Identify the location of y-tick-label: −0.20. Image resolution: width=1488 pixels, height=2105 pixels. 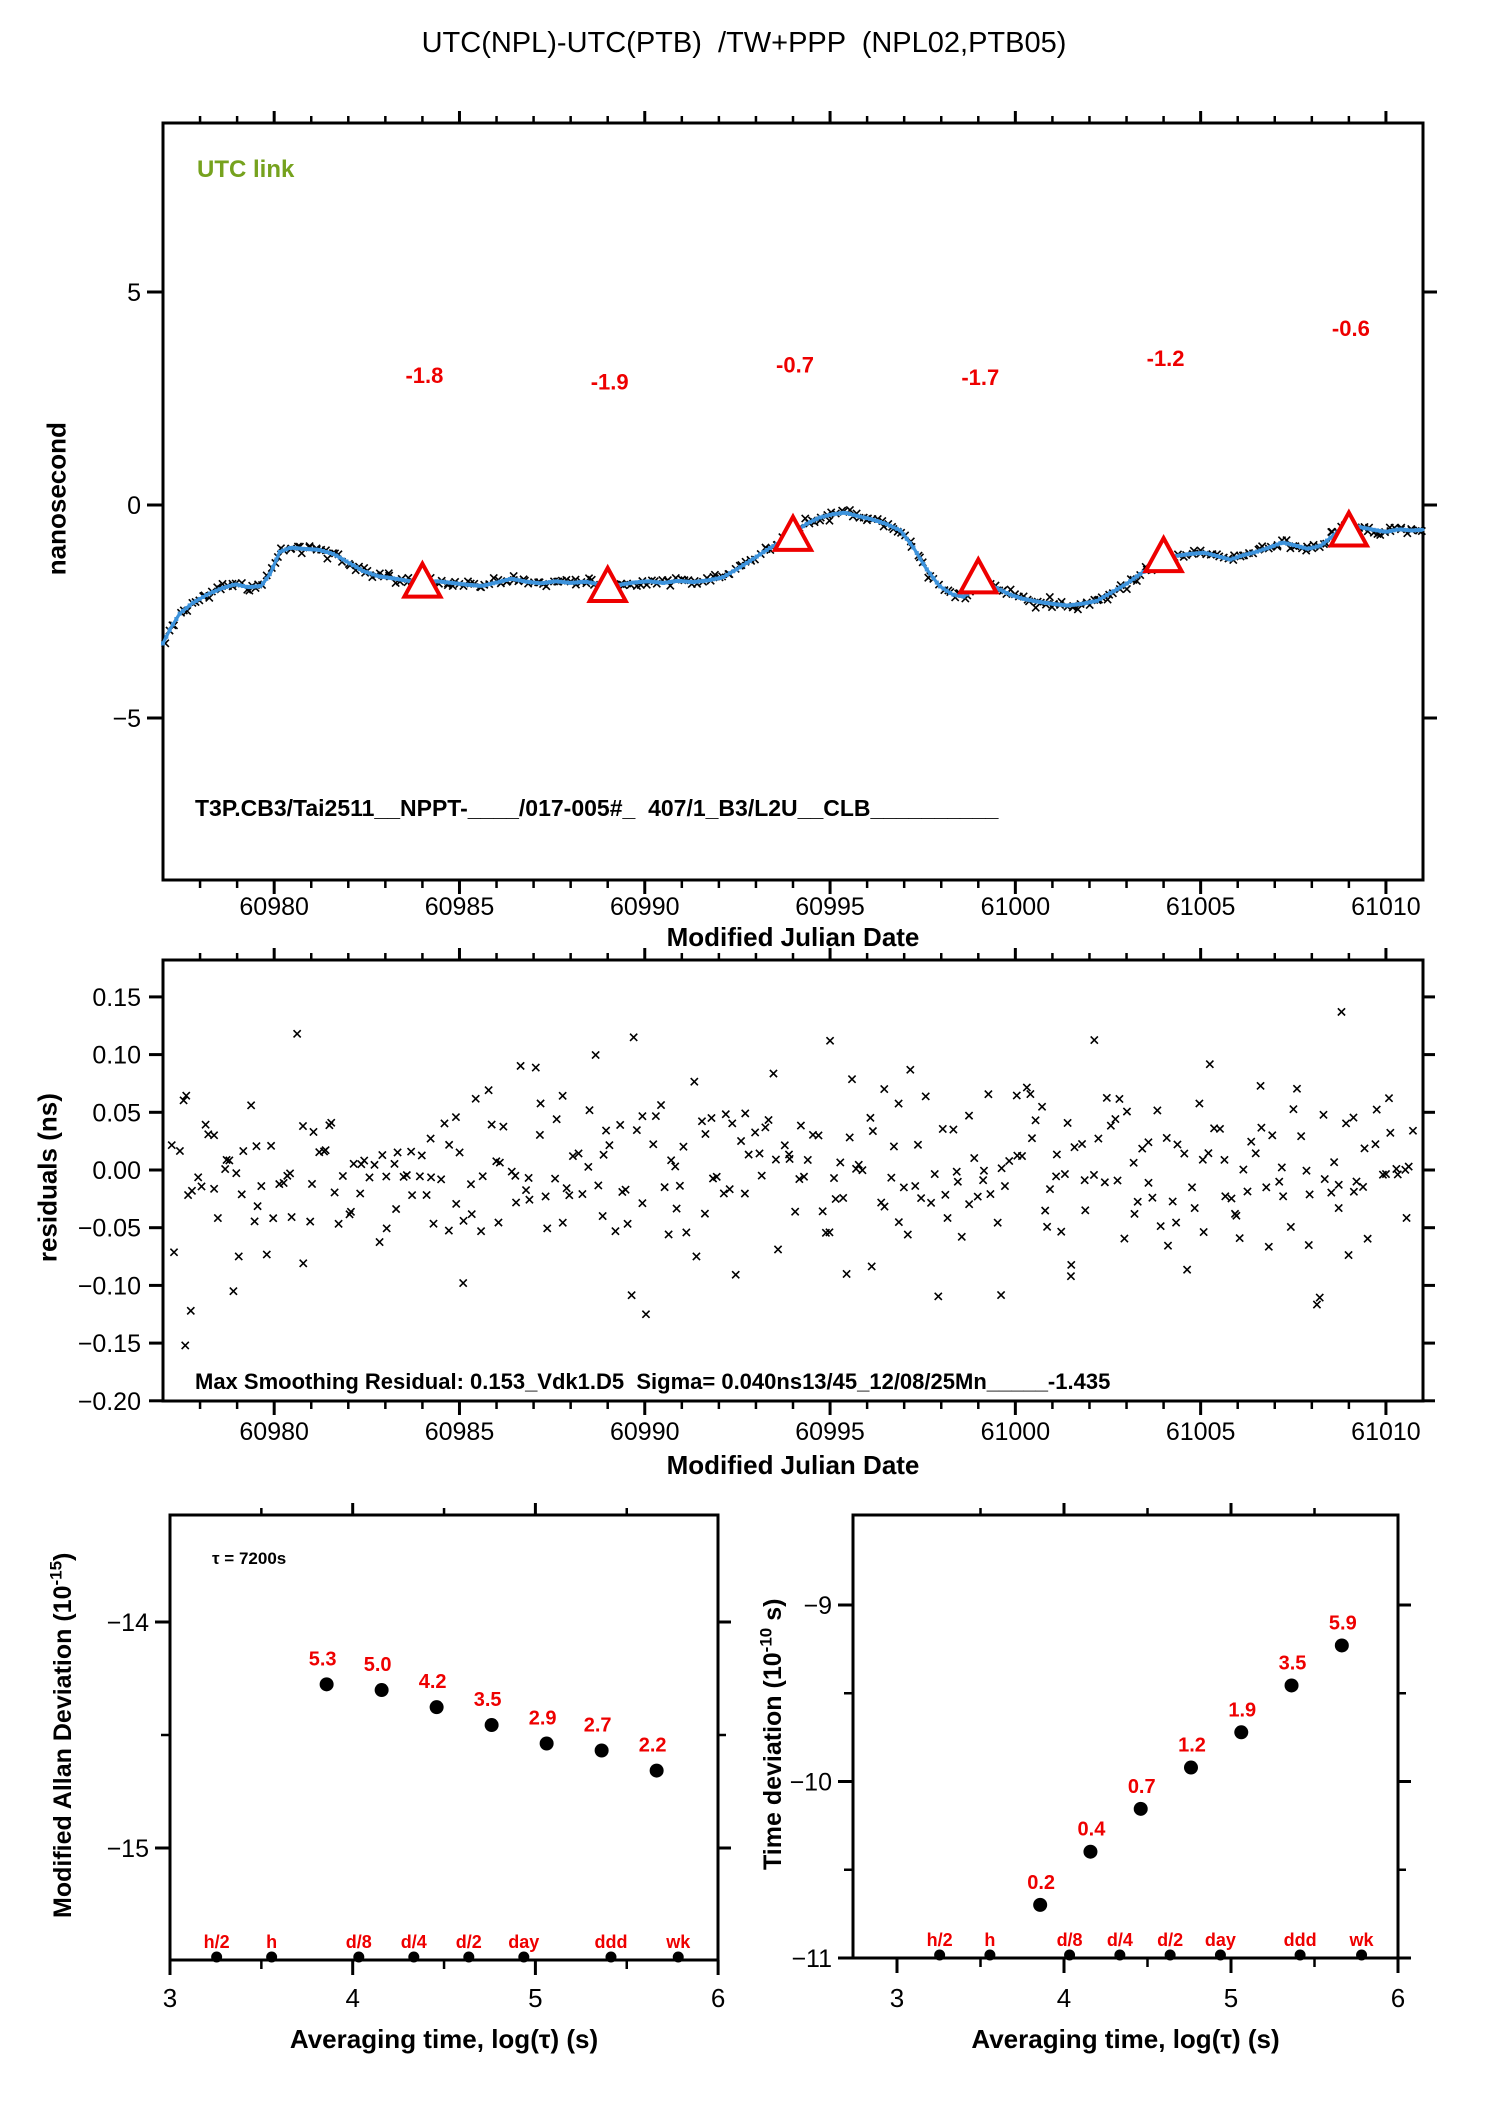
(109, 1402).